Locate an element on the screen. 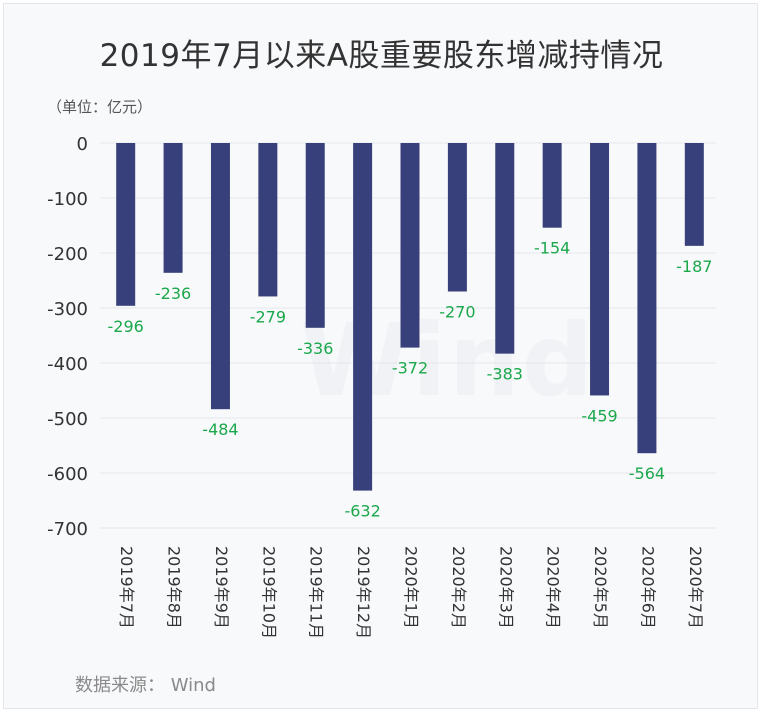 This screenshot has height=715, width=763. data-label: -296 is located at coordinates (126, 326).